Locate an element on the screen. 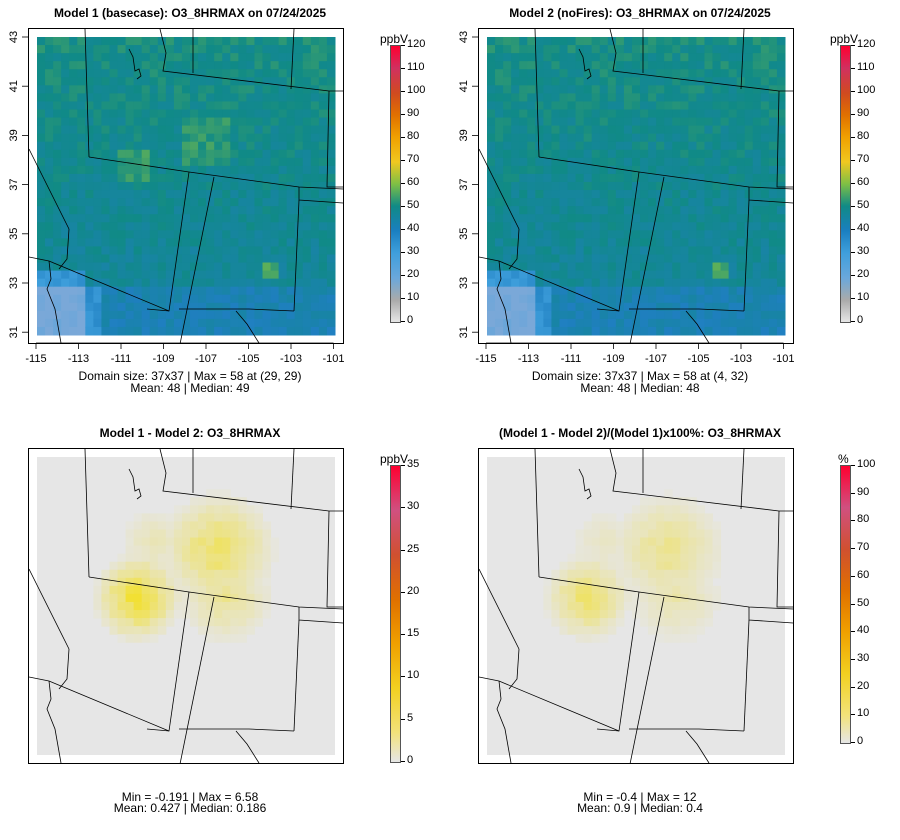 The width and height of the screenshot is (900, 840). legend-tick-label: 90 is located at coordinates (863, 113).